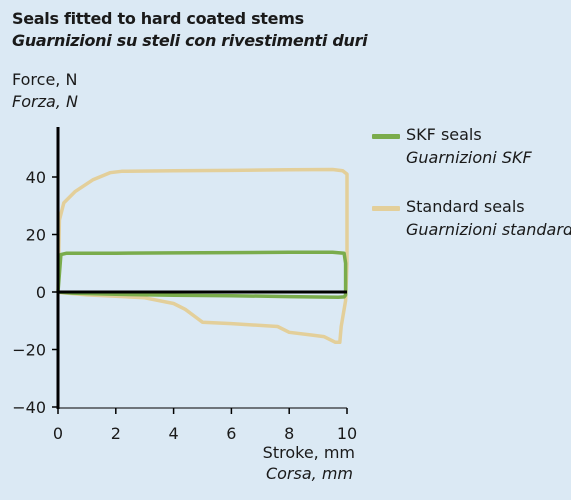 The image size is (571, 500). I want to click on legend-label-skf: SKF seals, so click(444, 134).